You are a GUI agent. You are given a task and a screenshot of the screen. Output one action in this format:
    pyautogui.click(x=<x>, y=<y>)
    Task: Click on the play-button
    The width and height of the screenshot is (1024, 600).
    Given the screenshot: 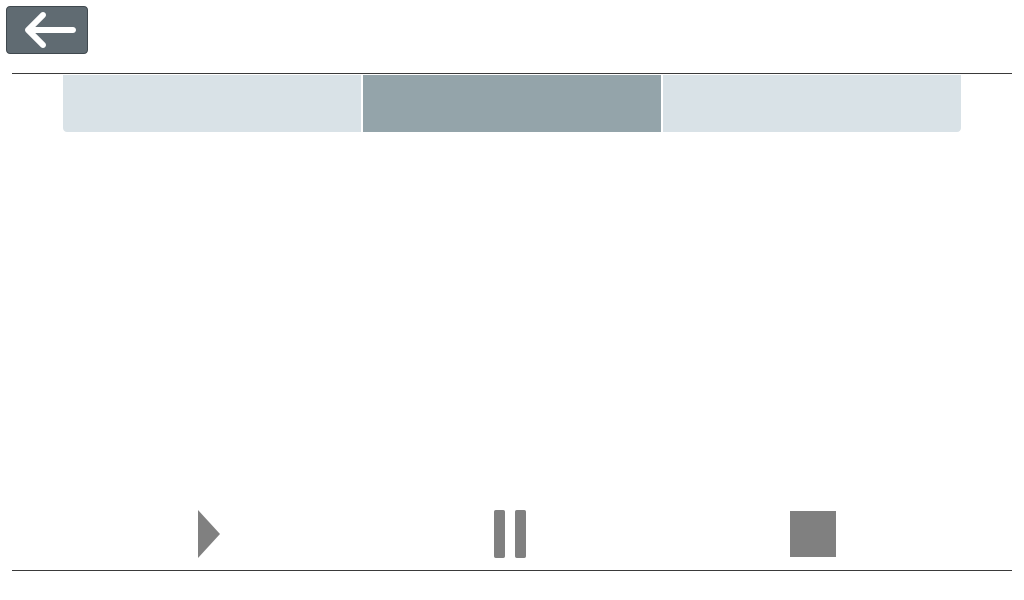 What is the action you would take?
    pyautogui.click(x=206, y=534)
    